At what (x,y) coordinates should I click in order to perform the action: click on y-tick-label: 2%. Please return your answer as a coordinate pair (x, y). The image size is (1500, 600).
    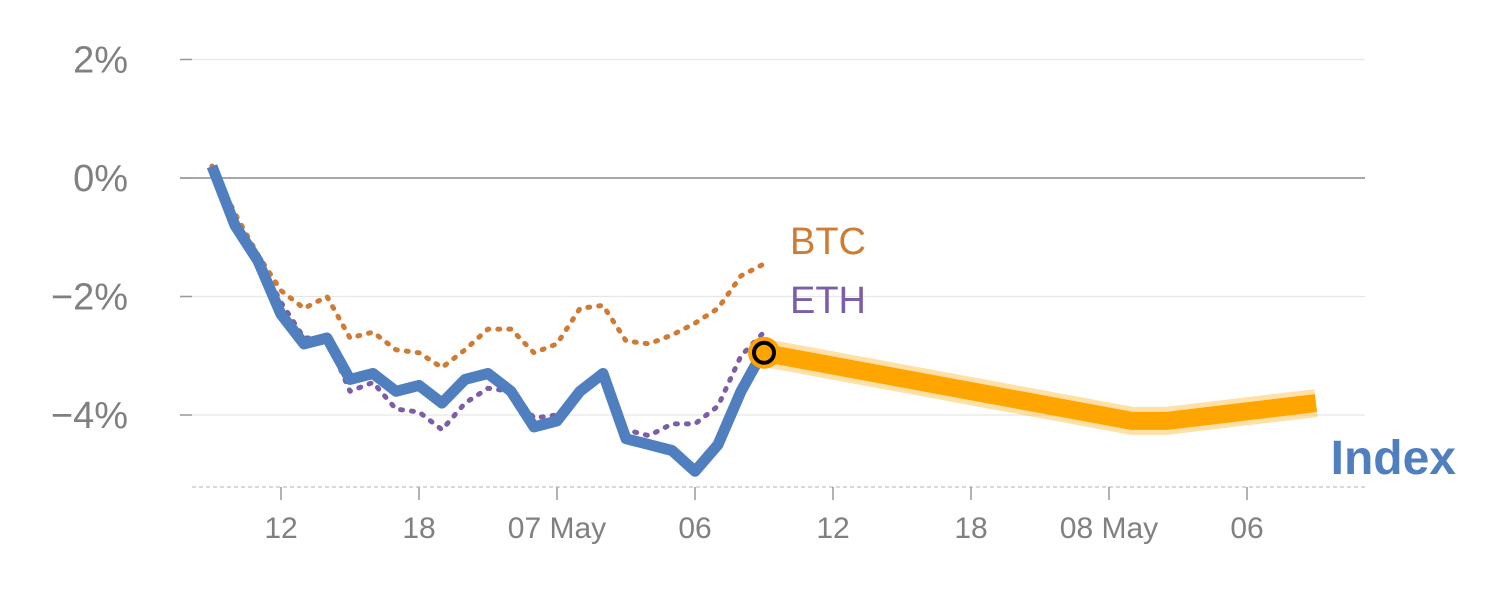
    Looking at the image, I should click on (100, 61).